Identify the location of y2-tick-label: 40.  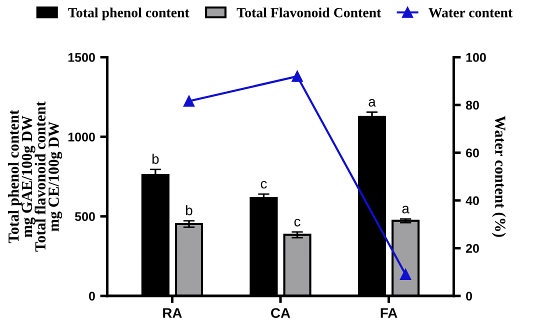
(472, 201).